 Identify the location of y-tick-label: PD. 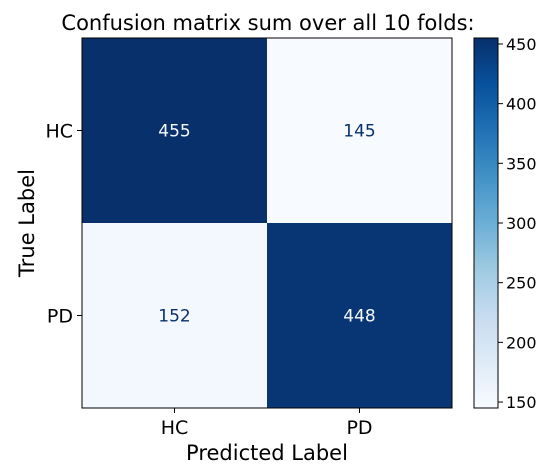
(60, 317).